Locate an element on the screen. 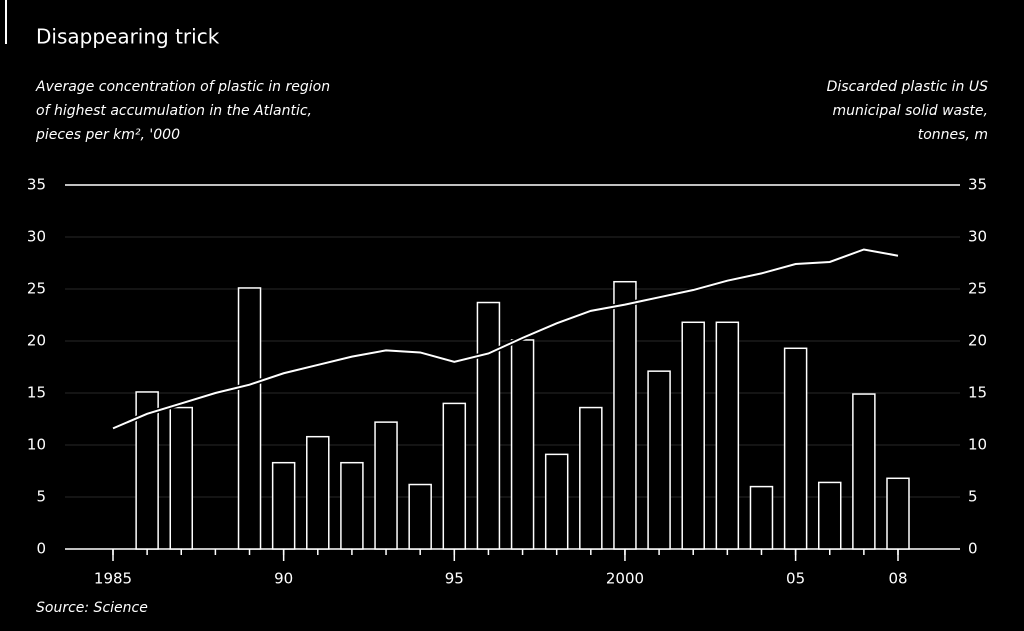  y-tick-label: 5 is located at coordinates (41, 497).